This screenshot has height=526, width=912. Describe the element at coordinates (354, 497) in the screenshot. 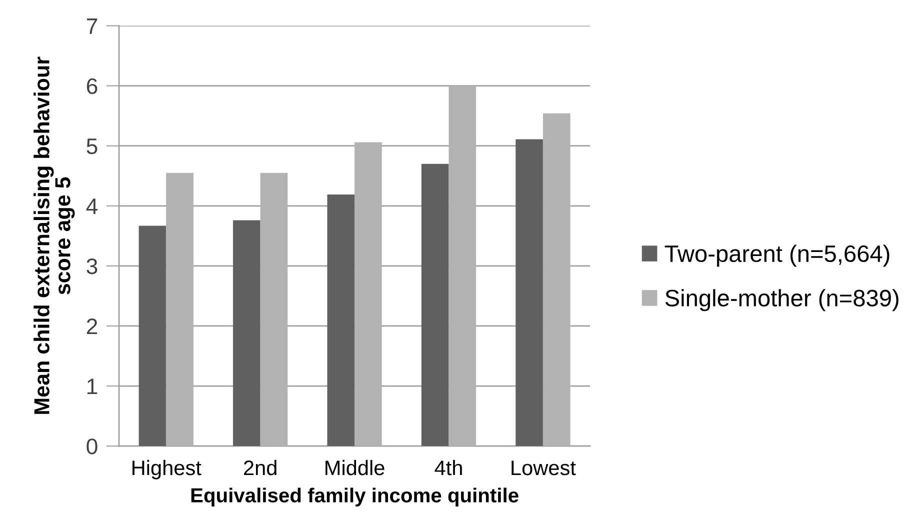

I see `x-axis-title: Equivalised family income quintile` at that location.